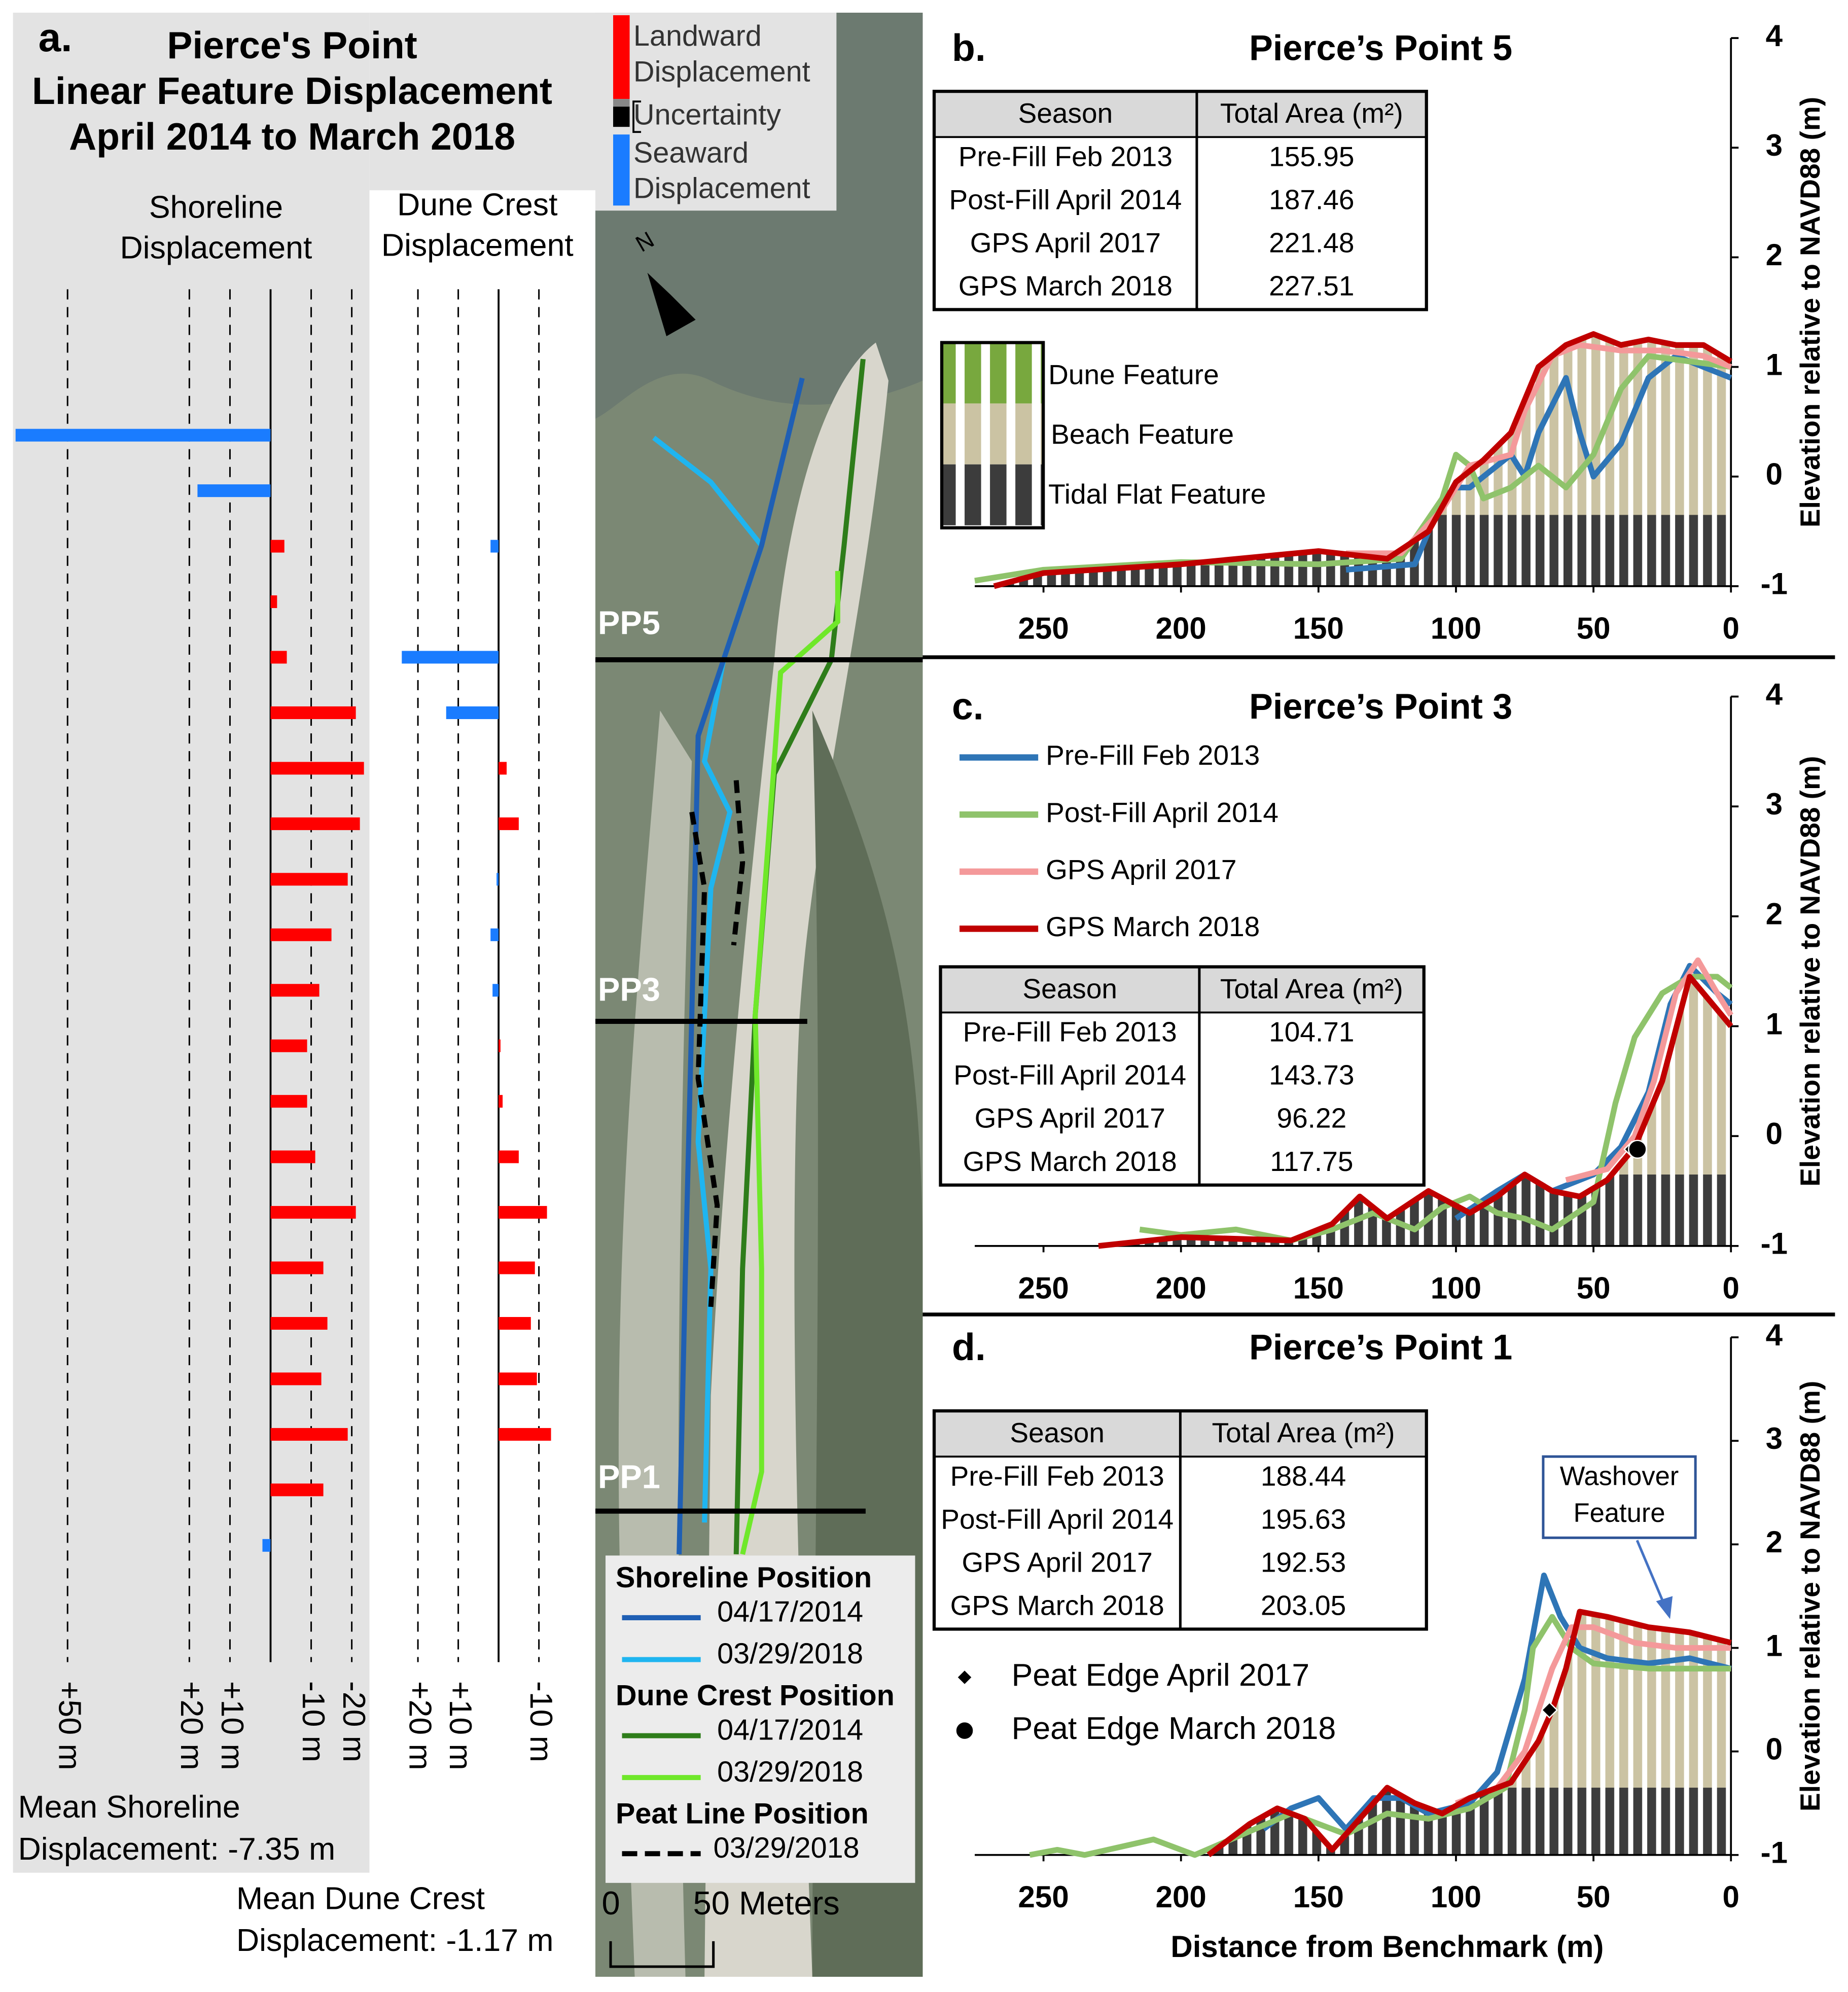  What do you see at coordinates (968, 706) in the screenshot?
I see `panel-label: c.` at bounding box center [968, 706].